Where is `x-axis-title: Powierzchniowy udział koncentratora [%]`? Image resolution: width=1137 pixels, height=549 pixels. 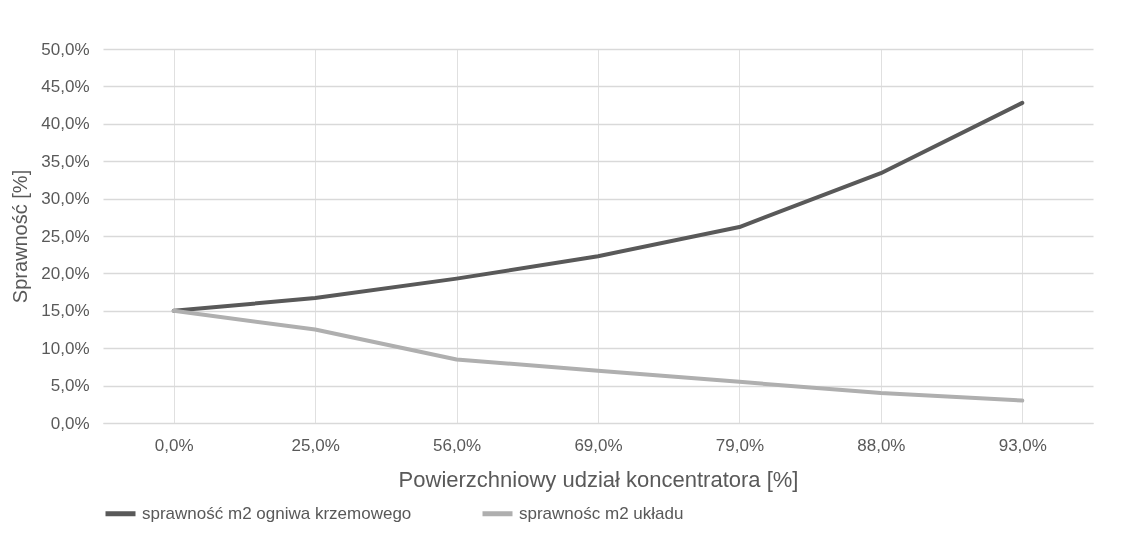
x-axis-title: Powierzchniowy udział koncentratora [%] is located at coordinates (598, 479).